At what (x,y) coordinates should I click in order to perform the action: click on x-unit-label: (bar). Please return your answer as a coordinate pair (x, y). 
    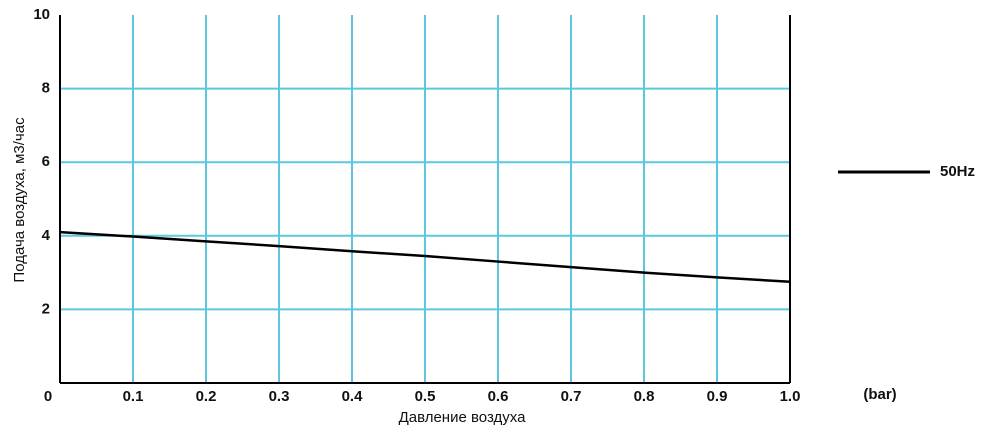
    Looking at the image, I should click on (879, 394).